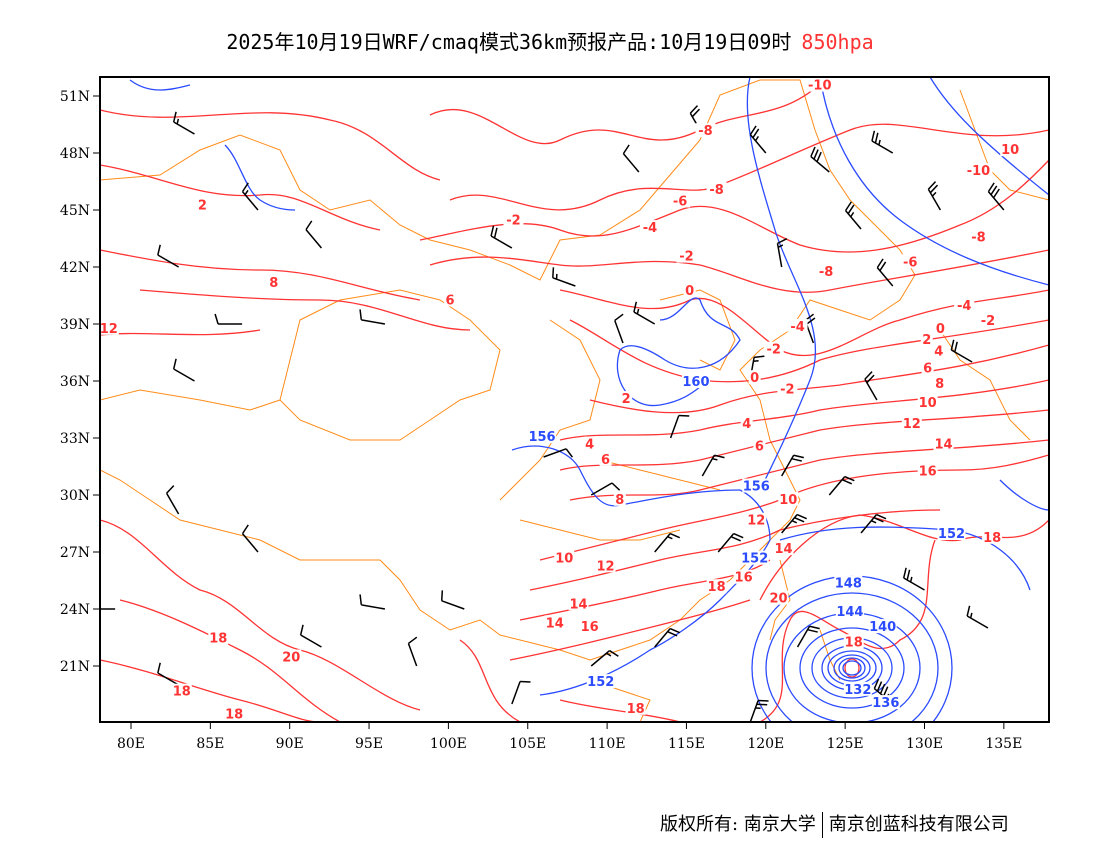 Image resolution: width=1100 pixels, height=850 pixels. I want to click on lat-tick-label: 45N, so click(75, 211).